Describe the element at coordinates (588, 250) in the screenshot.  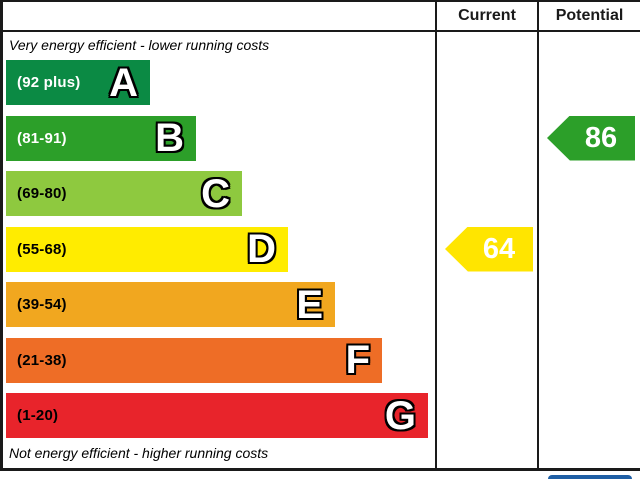
I see `potential-column: 86` at that location.